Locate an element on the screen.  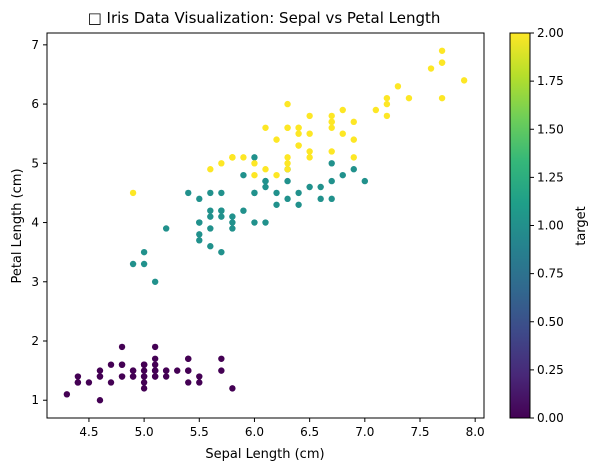
y-tick-label: 4 is located at coordinates (35, 223).